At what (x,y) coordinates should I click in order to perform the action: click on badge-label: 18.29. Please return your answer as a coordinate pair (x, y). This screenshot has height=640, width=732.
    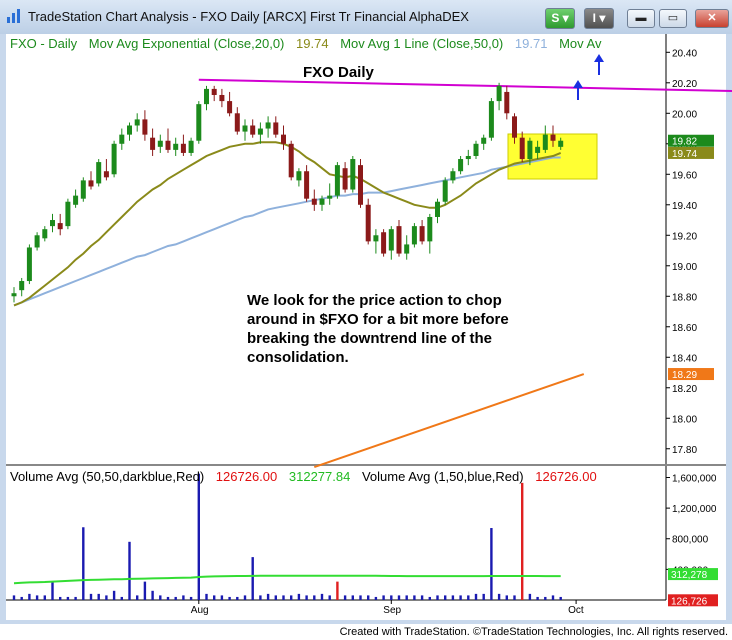
    Looking at the image, I should click on (684, 375).